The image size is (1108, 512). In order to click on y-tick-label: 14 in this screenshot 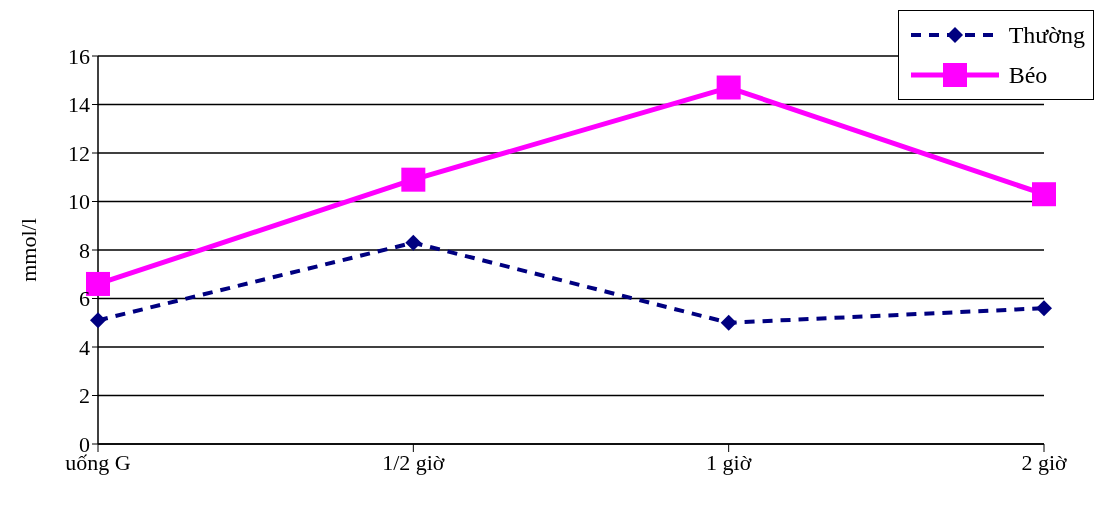, I will do `click(79, 105)`.